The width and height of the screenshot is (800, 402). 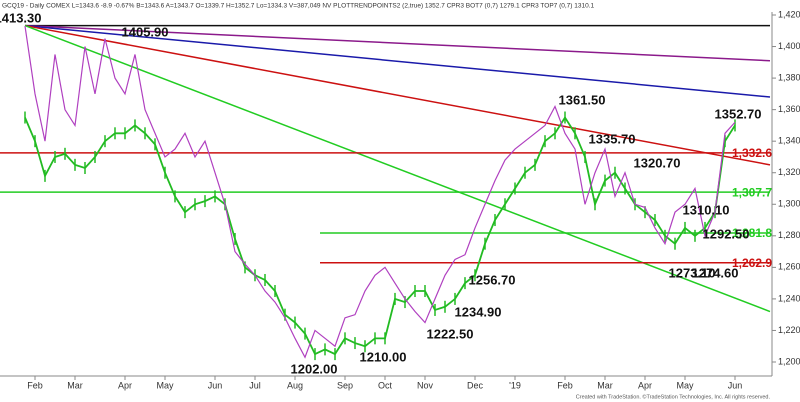 I want to click on price-annotation: 1413.30, so click(x=21, y=17).